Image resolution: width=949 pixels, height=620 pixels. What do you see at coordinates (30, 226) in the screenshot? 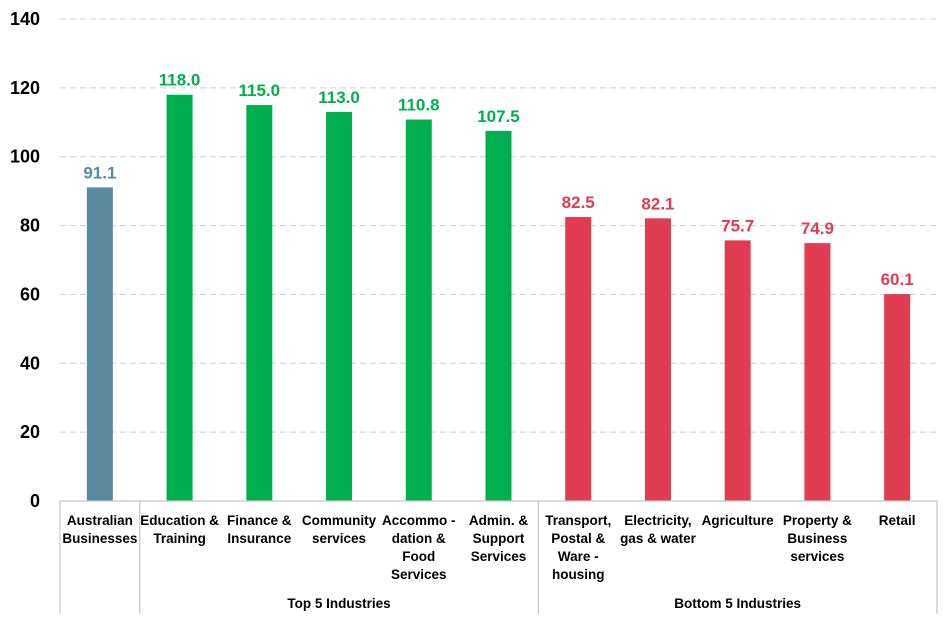
I see `y-tick-label: 80` at bounding box center [30, 226].